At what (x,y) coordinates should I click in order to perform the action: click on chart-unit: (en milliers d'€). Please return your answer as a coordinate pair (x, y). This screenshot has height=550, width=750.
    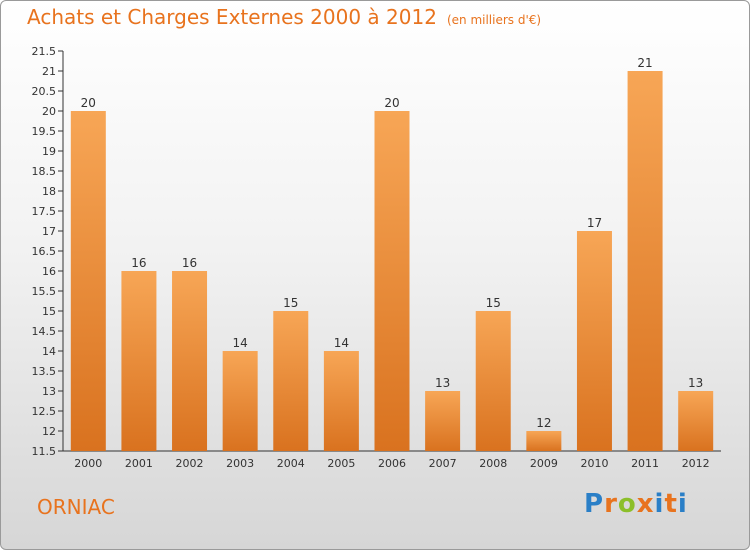
    Looking at the image, I should click on (494, 20).